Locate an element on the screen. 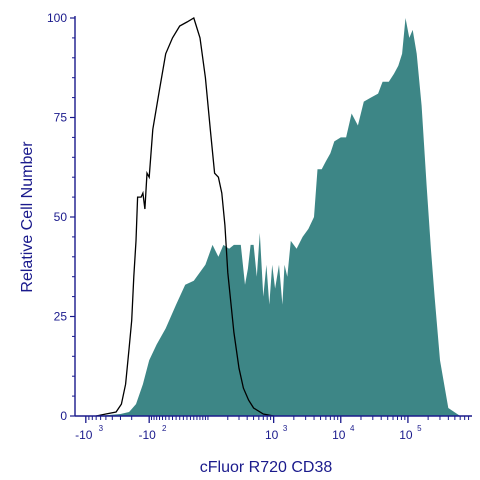 Image resolution: width=480 pixels, height=480 pixels. y-tick-label: 75 is located at coordinates (61, 118).